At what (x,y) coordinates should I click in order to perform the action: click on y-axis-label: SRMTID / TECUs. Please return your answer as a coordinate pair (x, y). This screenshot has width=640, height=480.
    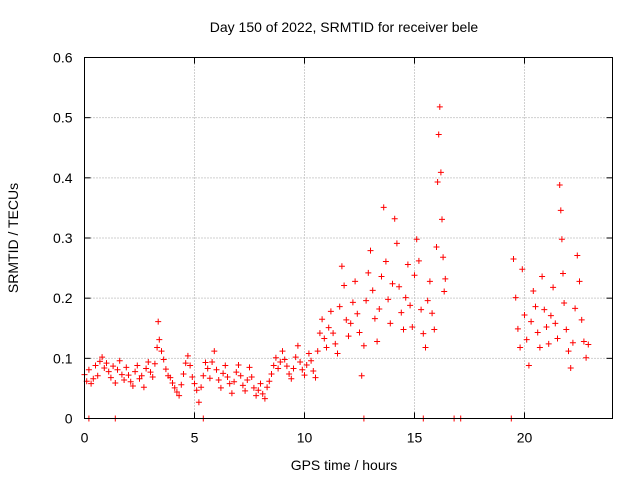
    Looking at the image, I should click on (13, 238).